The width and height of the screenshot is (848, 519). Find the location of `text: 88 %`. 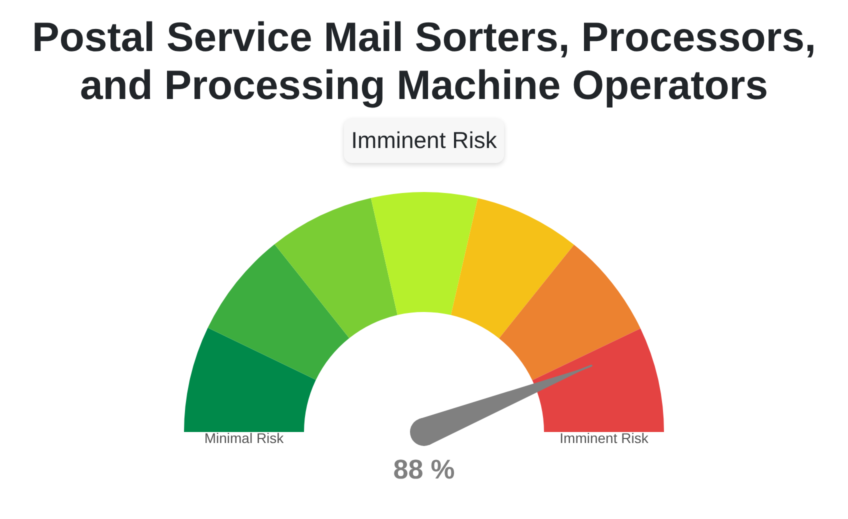

text: 88 % is located at coordinates (424, 469).